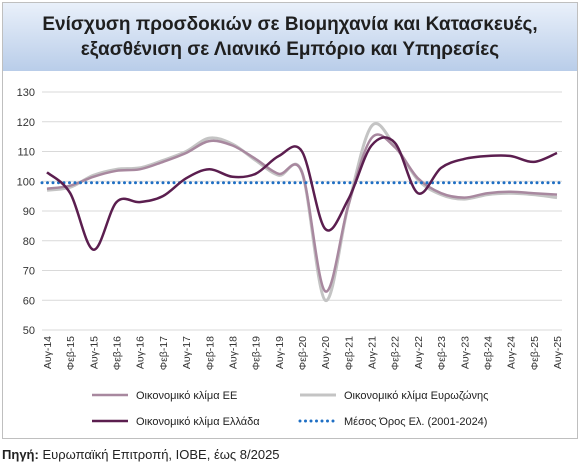 This screenshot has height=471, width=582. What do you see at coordinates (442, 353) in the screenshot?
I see `x-tick-label: Φεβ-23` at bounding box center [442, 353].